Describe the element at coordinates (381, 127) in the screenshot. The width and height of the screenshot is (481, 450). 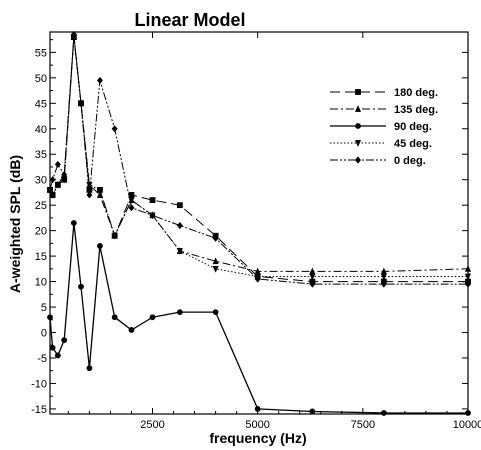
I see `legend-item: 90 deg.` at that location.